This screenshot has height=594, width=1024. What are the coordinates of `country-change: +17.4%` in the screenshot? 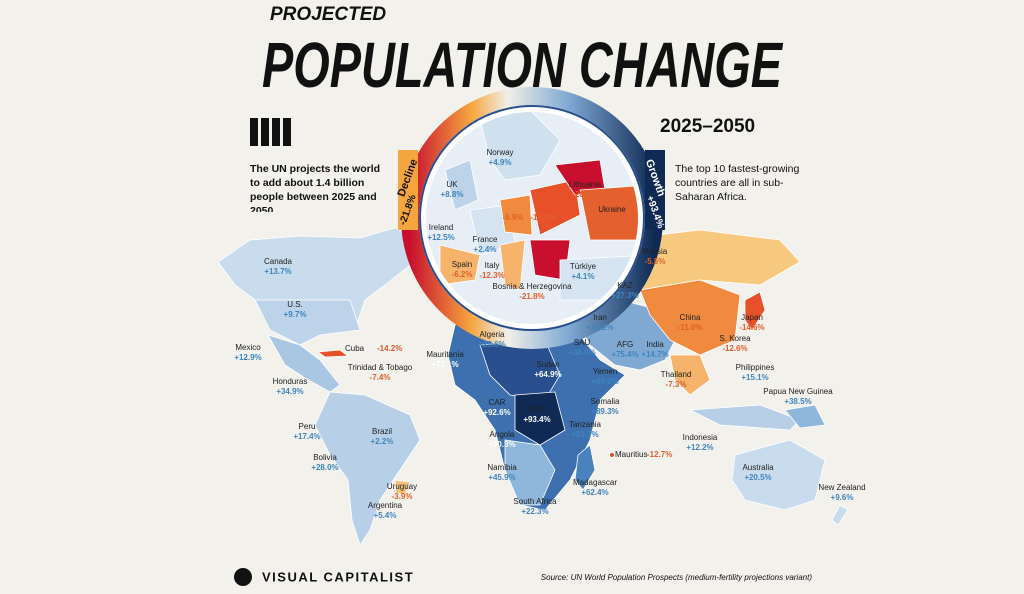 It's located at (306, 436).